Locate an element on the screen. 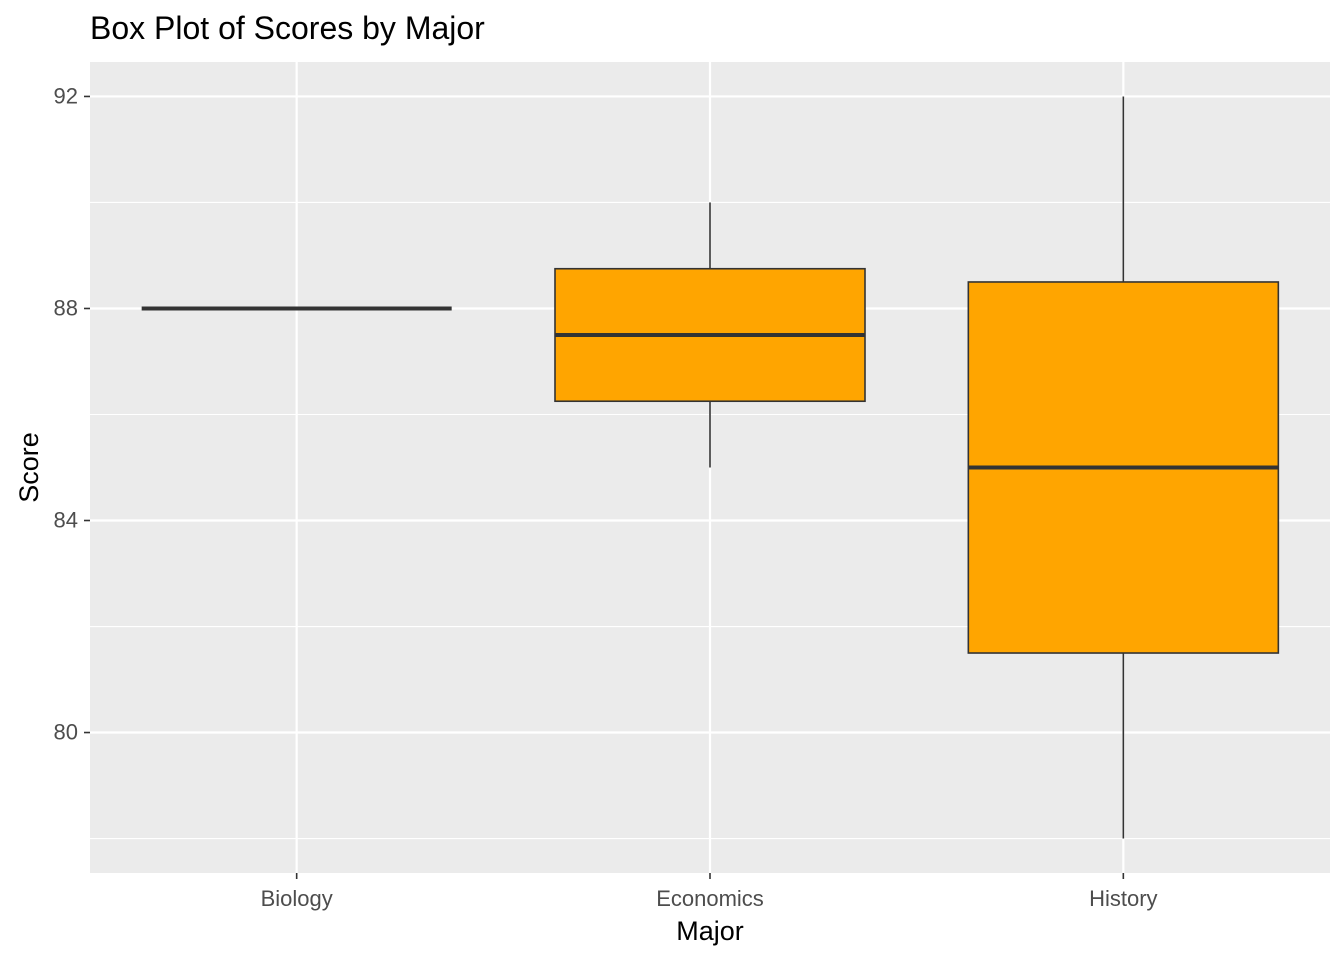 This screenshot has height=960, width=1344. x-axis: Biology Economics History is located at coordinates (709, 892).